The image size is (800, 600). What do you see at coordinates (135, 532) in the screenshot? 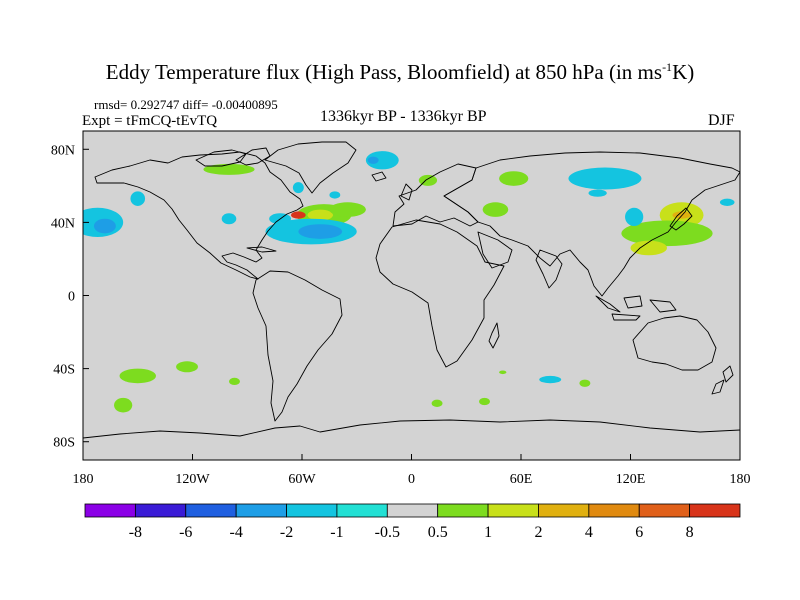
I see `colorbar-label-0: -8` at bounding box center [135, 532].